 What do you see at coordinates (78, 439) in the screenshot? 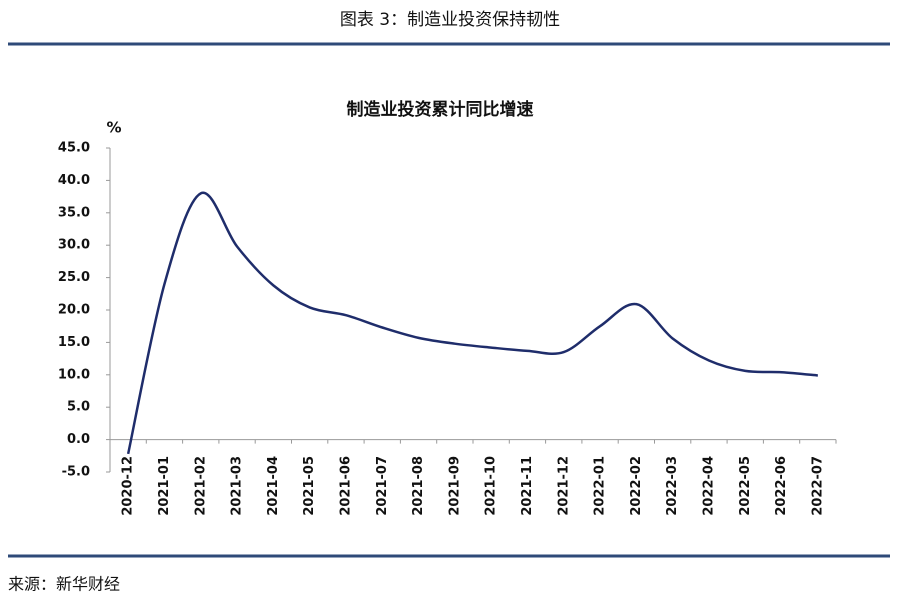
I see `y-tick-label: 0.0` at bounding box center [78, 439].